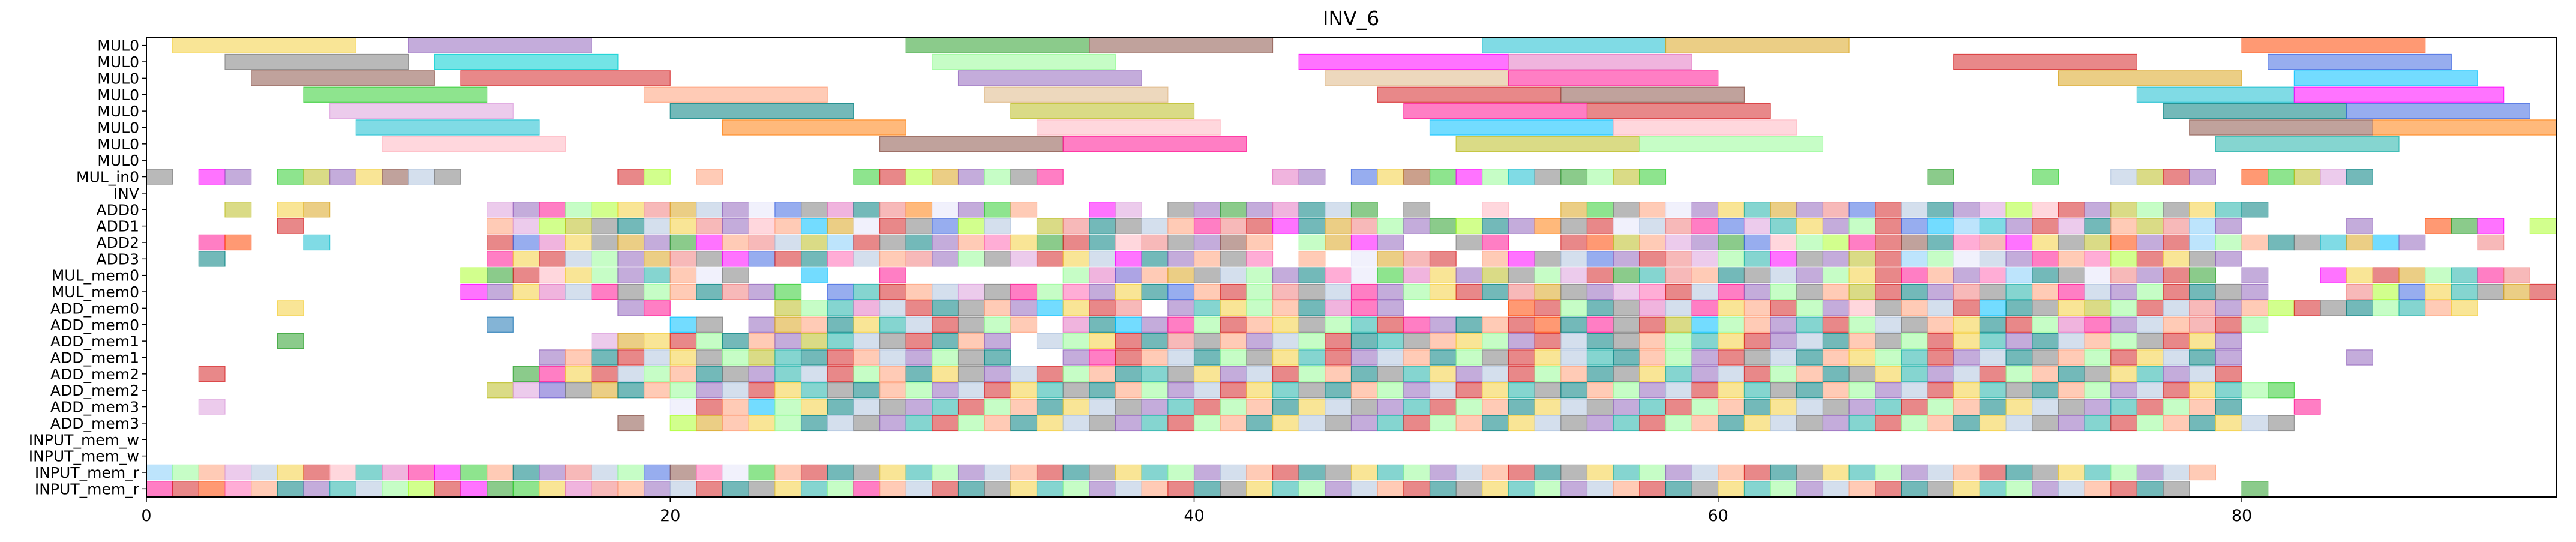  What do you see at coordinates (118, 160) in the screenshot?
I see `y-tick-label-7: MUL0` at bounding box center [118, 160].